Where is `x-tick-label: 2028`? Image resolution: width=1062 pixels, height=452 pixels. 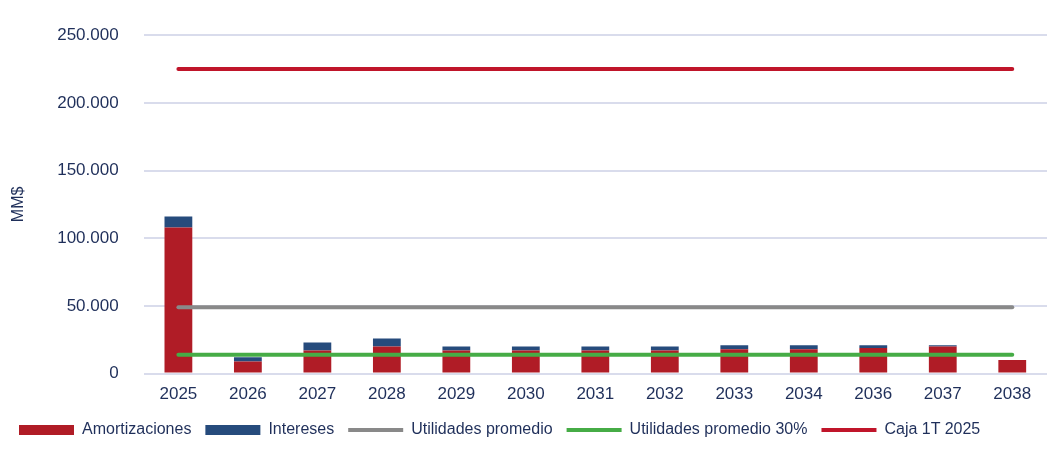 x-tick-label: 2028 is located at coordinates (386, 394).